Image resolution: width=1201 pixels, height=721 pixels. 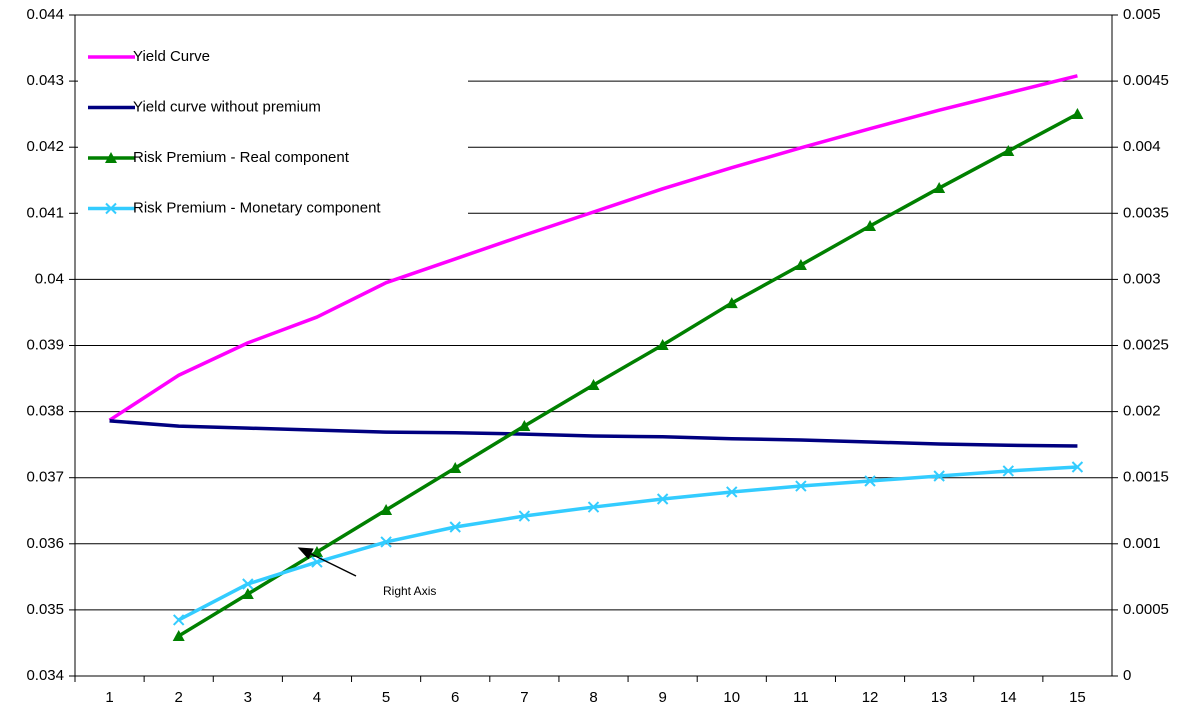 What do you see at coordinates (45, 80) in the screenshot?
I see `y-tick-label: 0.043` at bounding box center [45, 80].